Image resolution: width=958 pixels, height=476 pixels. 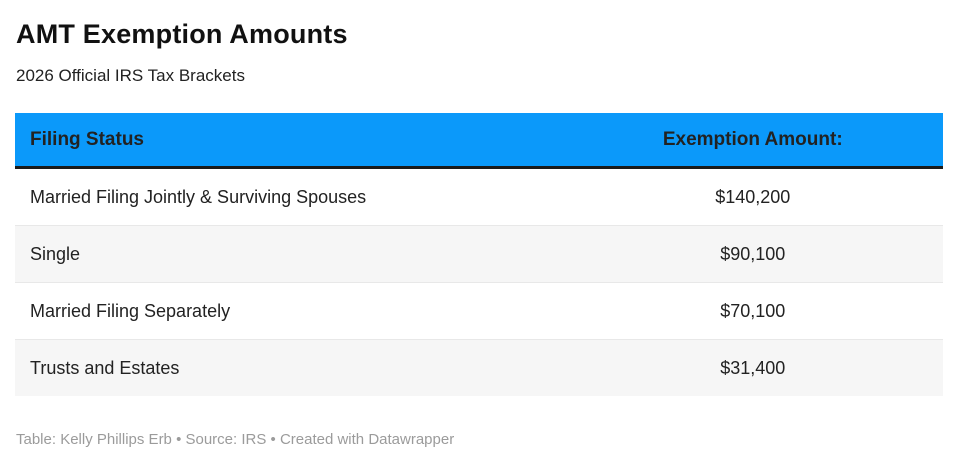 I want to click on page-title: AMT Exemption Amounts, so click(x=182, y=34).